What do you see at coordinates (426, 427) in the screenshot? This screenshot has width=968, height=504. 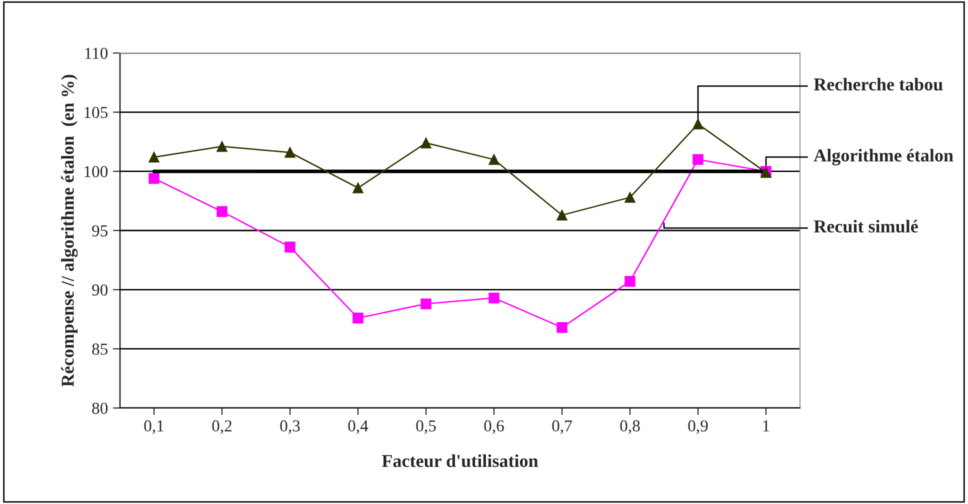 I see `x-tick-label: 0,5` at bounding box center [426, 427].